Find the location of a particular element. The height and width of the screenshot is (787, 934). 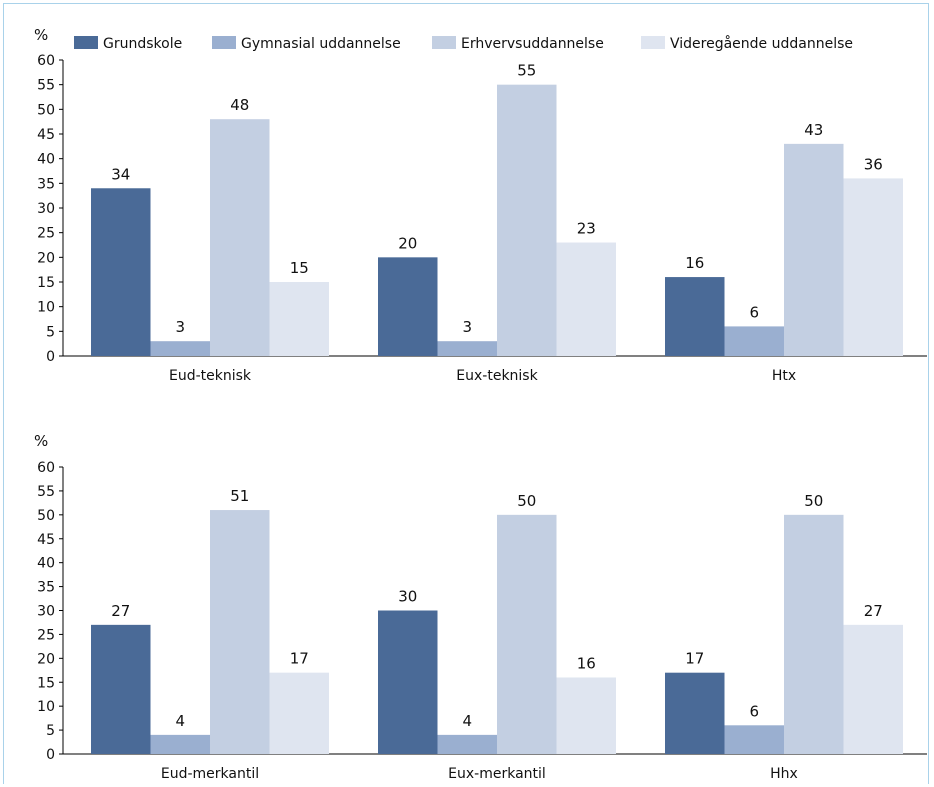

bar-value-label: 20 is located at coordinates (407, 243).